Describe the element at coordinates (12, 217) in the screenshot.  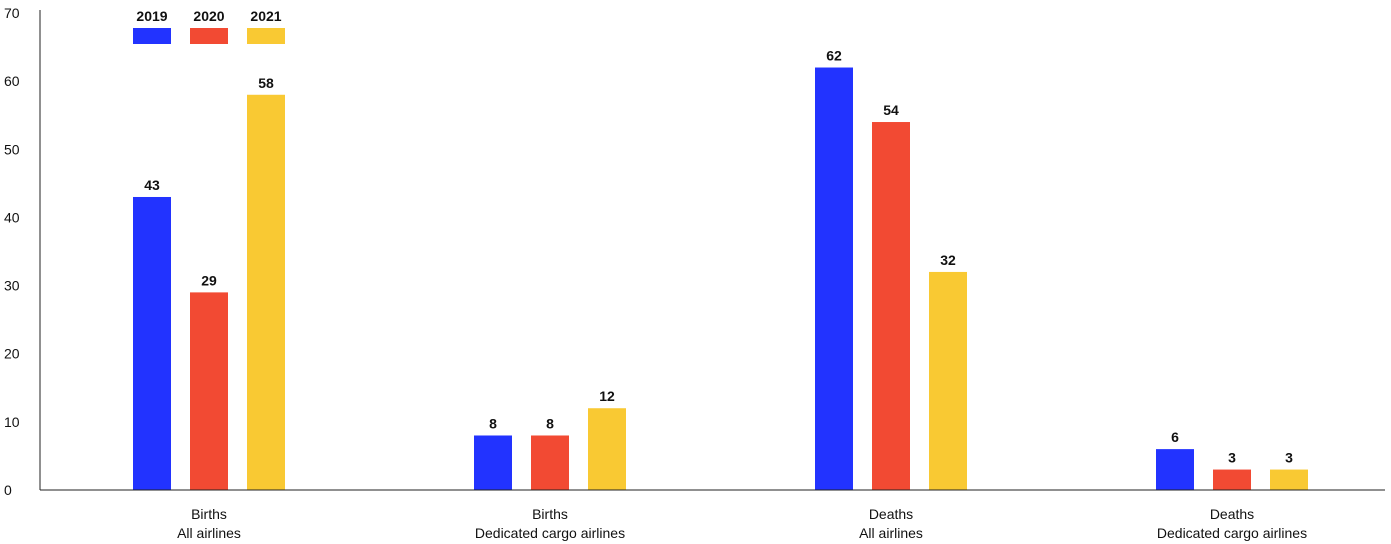
I see `y-tick-label: 40` at that location.